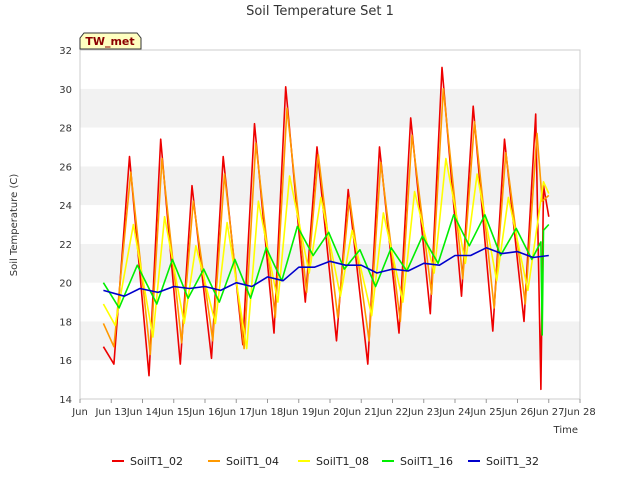 This screenshot has height=480, width=640. I want to click on x-tick-label: Jun 17, so click(235, 412).